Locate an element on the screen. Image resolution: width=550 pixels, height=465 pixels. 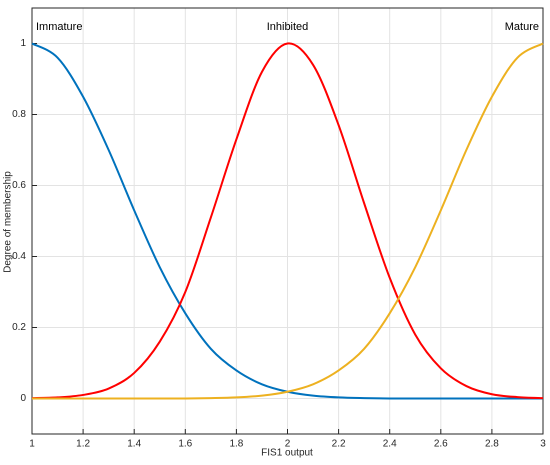
y-tick-label: 0 is located at coordinates (23, 398).